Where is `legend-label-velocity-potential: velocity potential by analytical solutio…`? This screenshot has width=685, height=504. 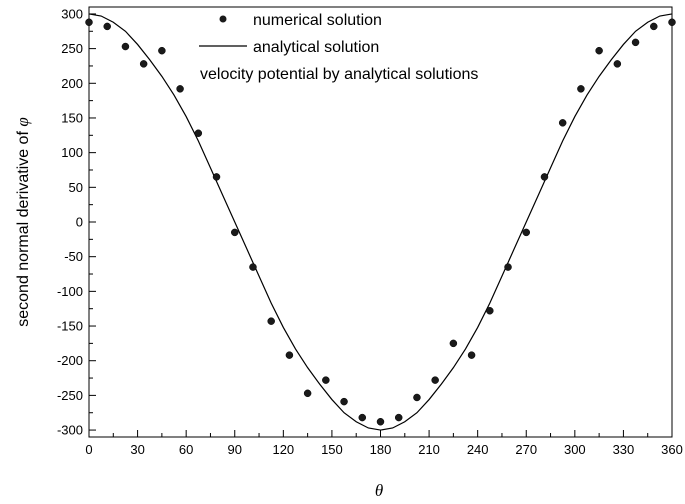 legend-label-velocity-potential: velocity potential by analytical solutio… is located at coordinates (339, 74).